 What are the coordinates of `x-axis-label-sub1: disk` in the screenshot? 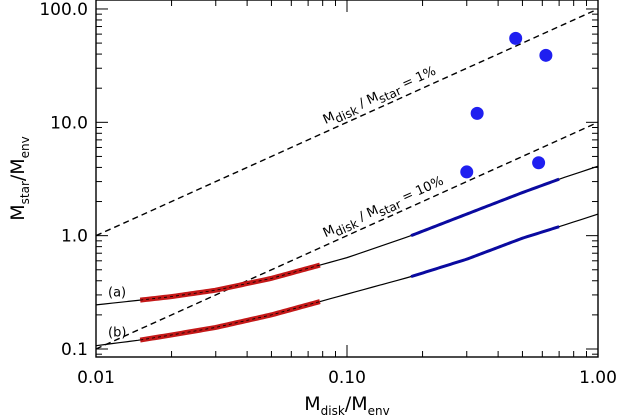 It's located at (333, 411).